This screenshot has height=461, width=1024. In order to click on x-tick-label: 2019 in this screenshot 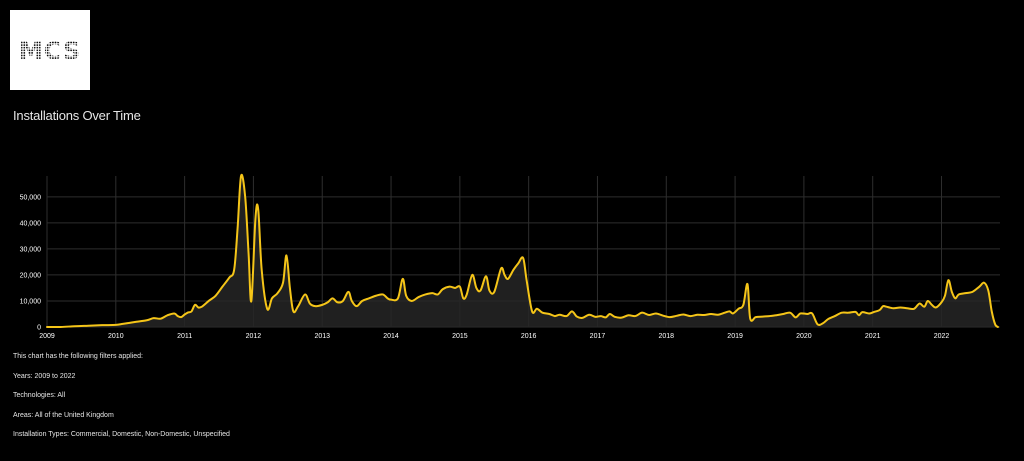, I will do `click(735, 336)`.